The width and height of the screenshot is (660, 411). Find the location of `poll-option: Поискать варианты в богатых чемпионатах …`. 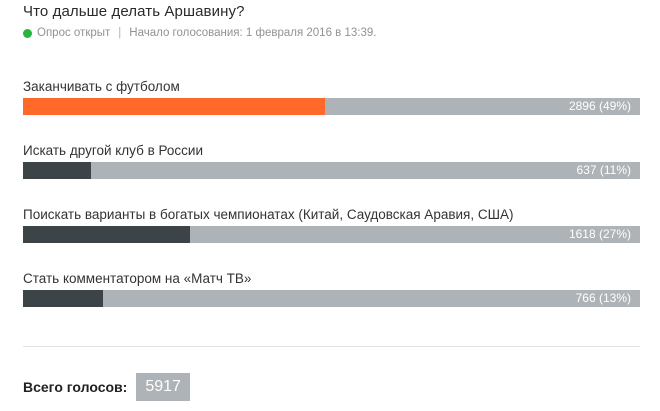

poll-option: Поискать варианты в богатых чемпионатах … is located at coordinates (332, 227).